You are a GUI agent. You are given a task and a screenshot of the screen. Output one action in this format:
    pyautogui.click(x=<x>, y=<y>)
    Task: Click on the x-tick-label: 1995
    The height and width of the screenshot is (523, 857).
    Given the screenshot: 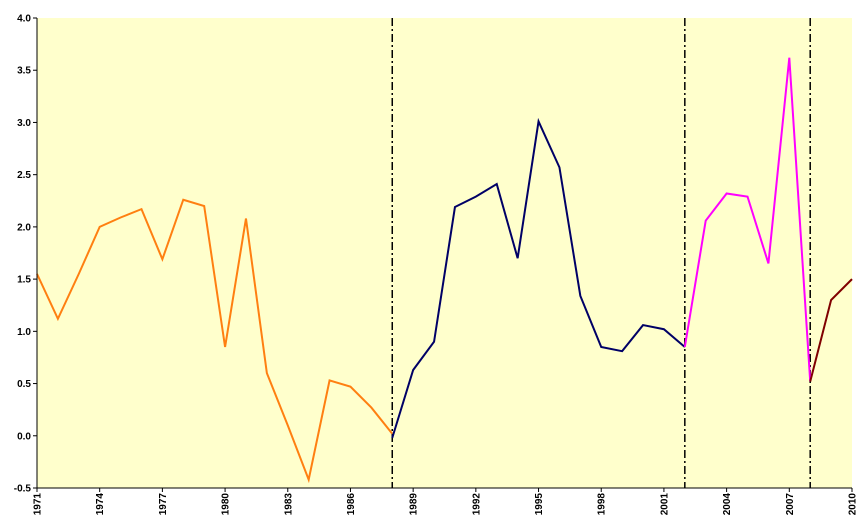 What is the action you would take?
    pyautogui.click(x=539, y=504)
    